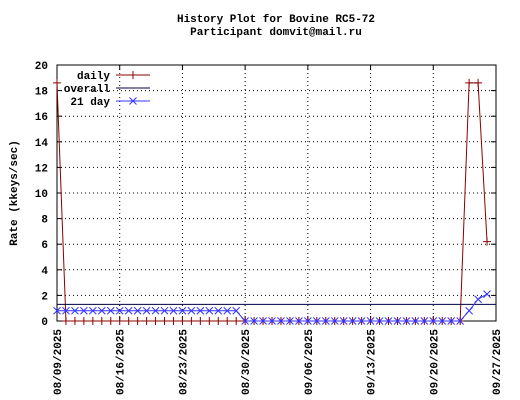 The width and height of the screenshot is (520, 400). What do you see at coordinates (41, 195) in the screenshot?
I see `y-tick-label: 10` at bounding box center [41, 195].